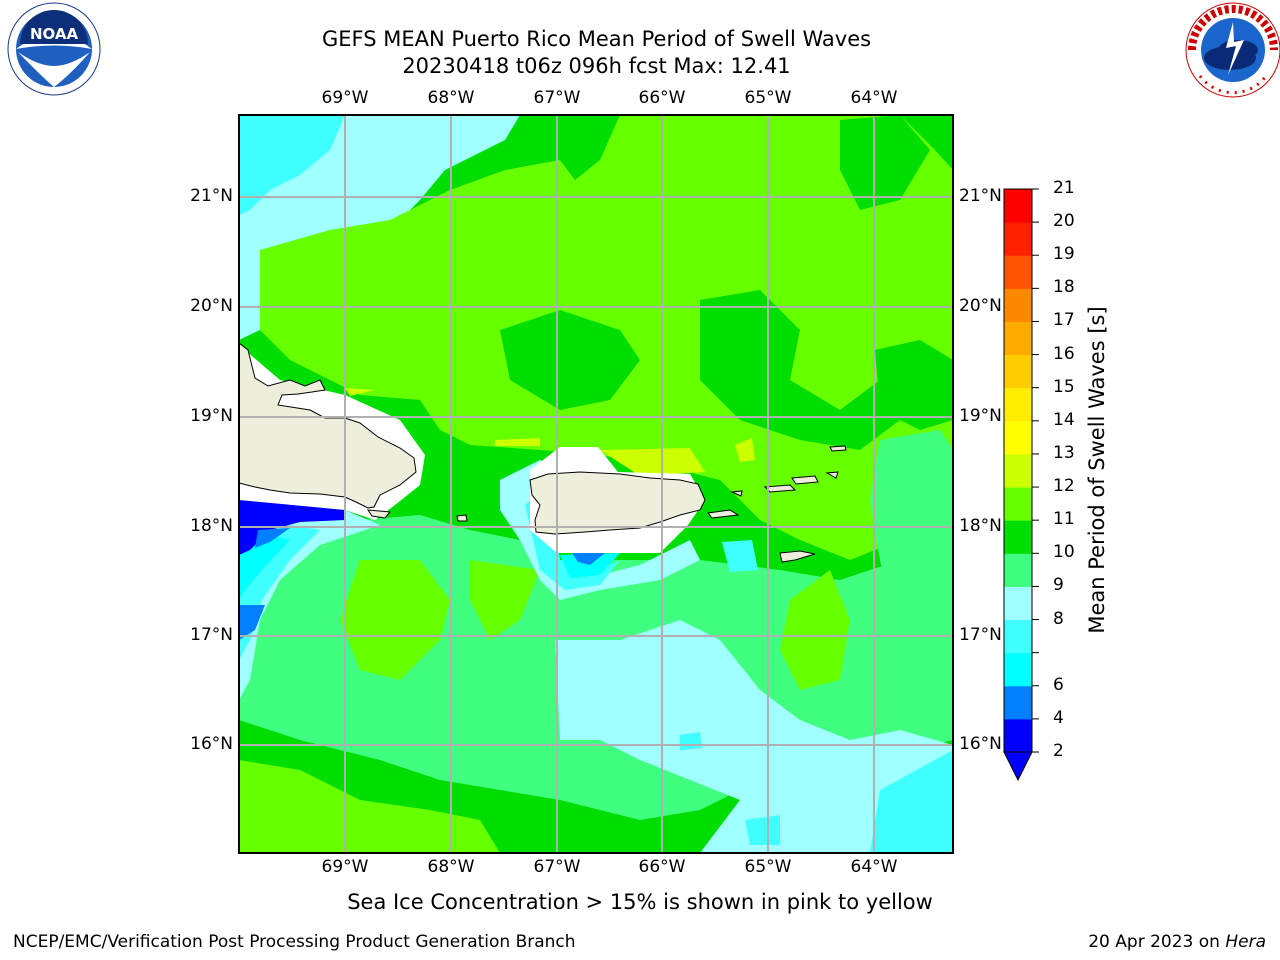  What do you see at coordinates (345, 867) in the screenshot?
I see `lon-label-bottom: 69°W` at bounding box center [345, 867].